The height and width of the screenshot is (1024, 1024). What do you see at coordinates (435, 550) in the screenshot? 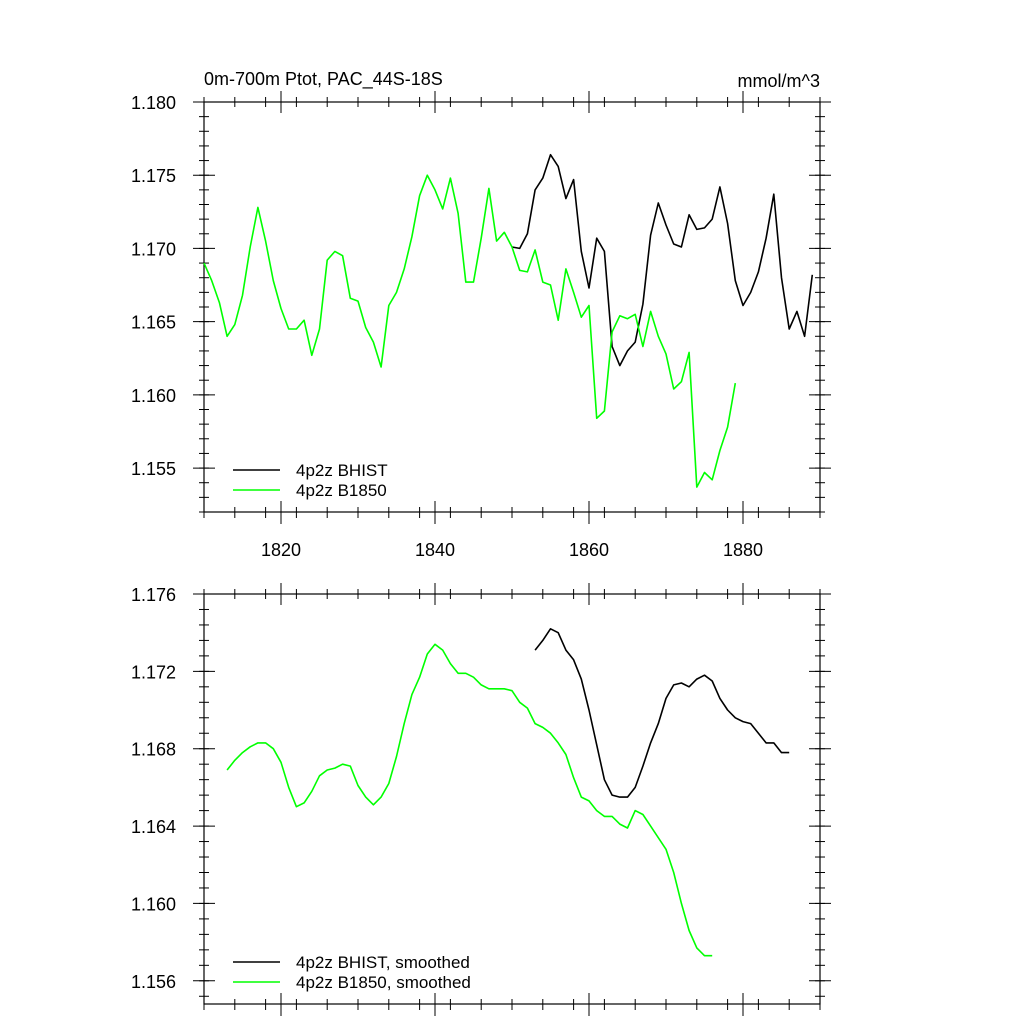
I see `top-x-tick-label: 1840` at bounding box center [435, 550].